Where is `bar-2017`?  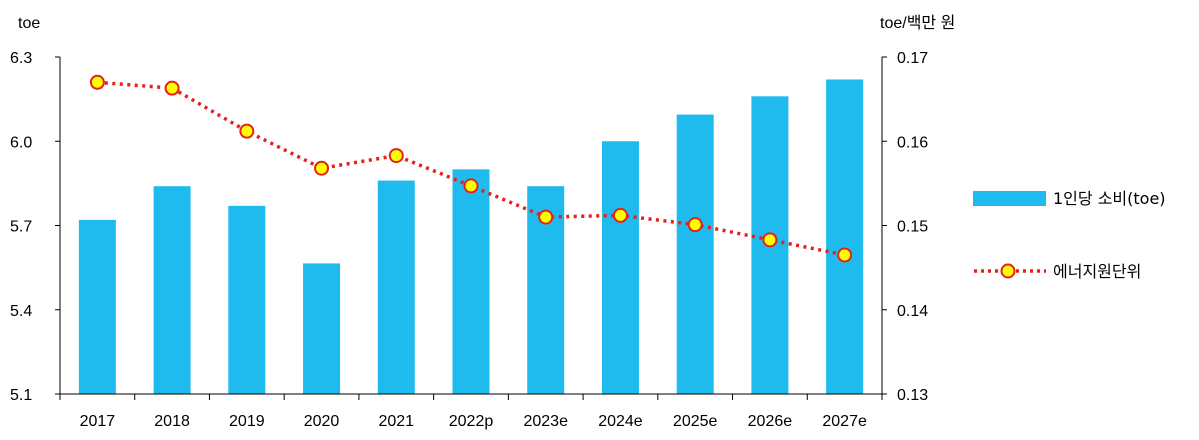 bar-2017 is located at coordinates (97, 306).